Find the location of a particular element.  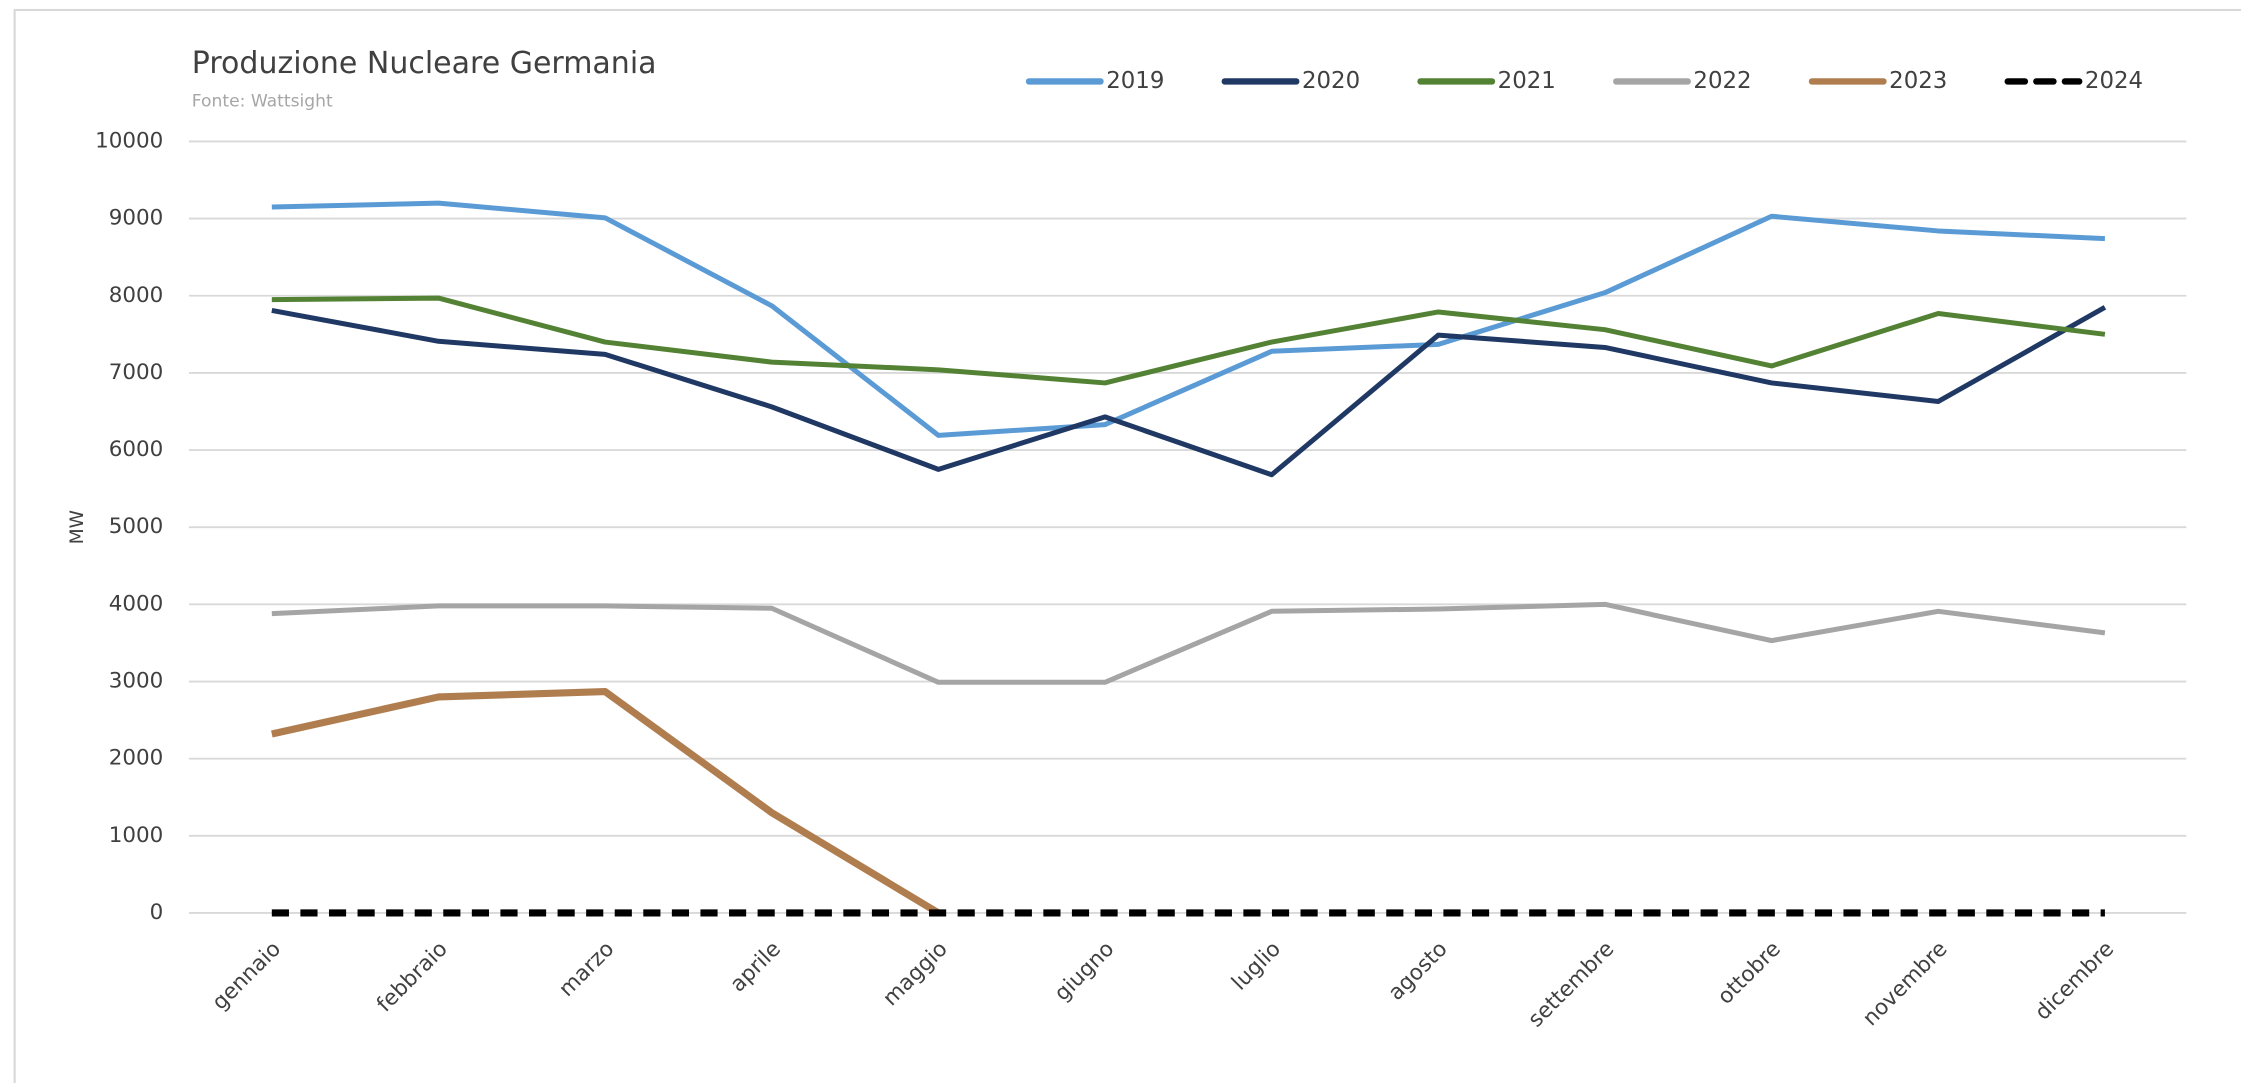

y-tick-label: 1000 is located at coordinates (136, 835).